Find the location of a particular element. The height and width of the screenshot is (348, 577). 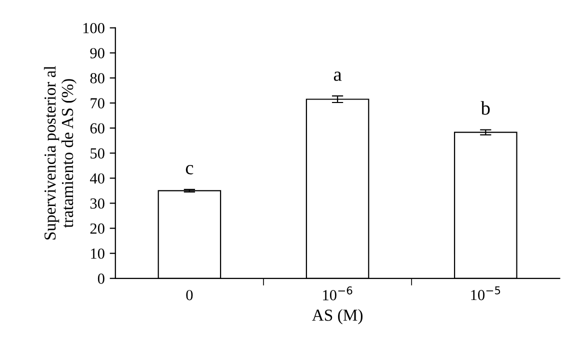

y-tick-label: 70 is located at coordinates (97, 103).